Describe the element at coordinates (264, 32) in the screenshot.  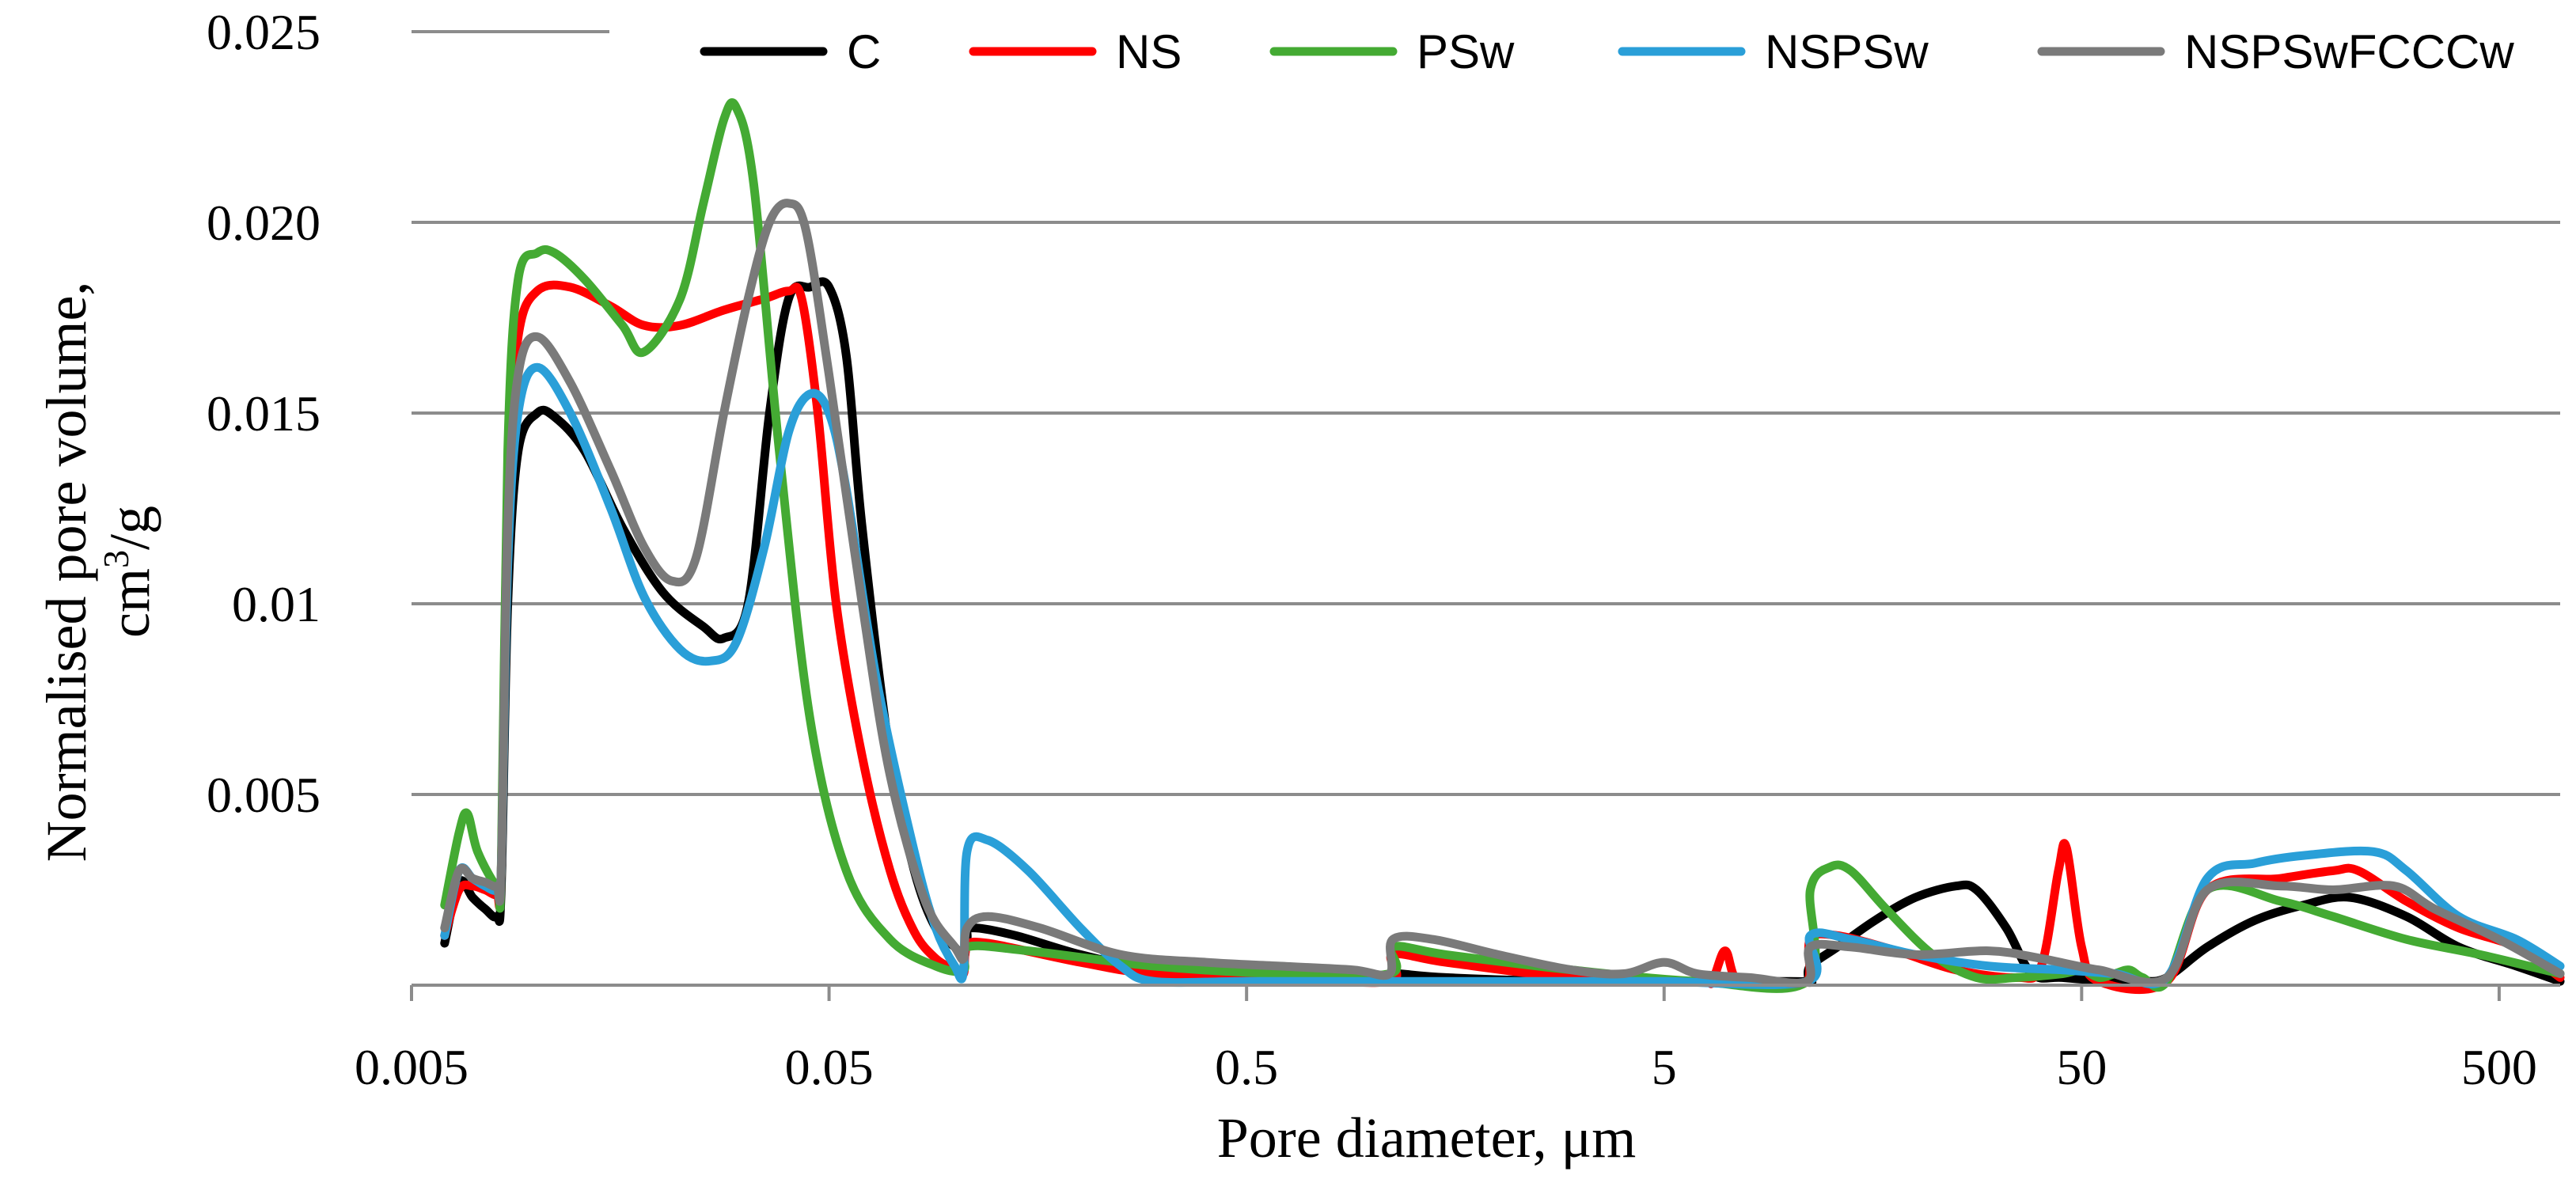
I see `y-tick-label: 0.025` at that location.